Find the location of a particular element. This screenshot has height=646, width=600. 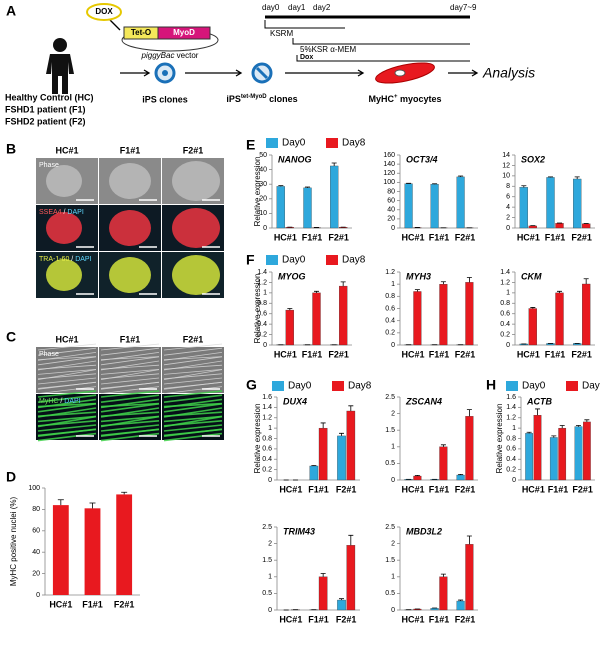

legend-label: Day0 is located at coordinates (294, 143).